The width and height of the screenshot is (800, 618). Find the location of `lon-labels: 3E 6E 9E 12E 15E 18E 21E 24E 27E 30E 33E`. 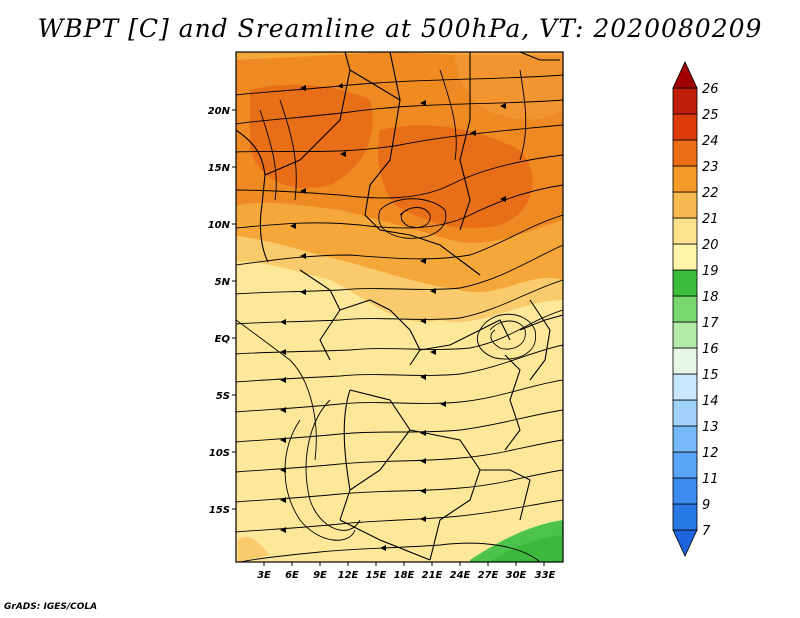

lon-labels: 3E 6E 9E 12E 15E 18E 21E 24E 27E 30E 33E is located at coordinates (406, 575).